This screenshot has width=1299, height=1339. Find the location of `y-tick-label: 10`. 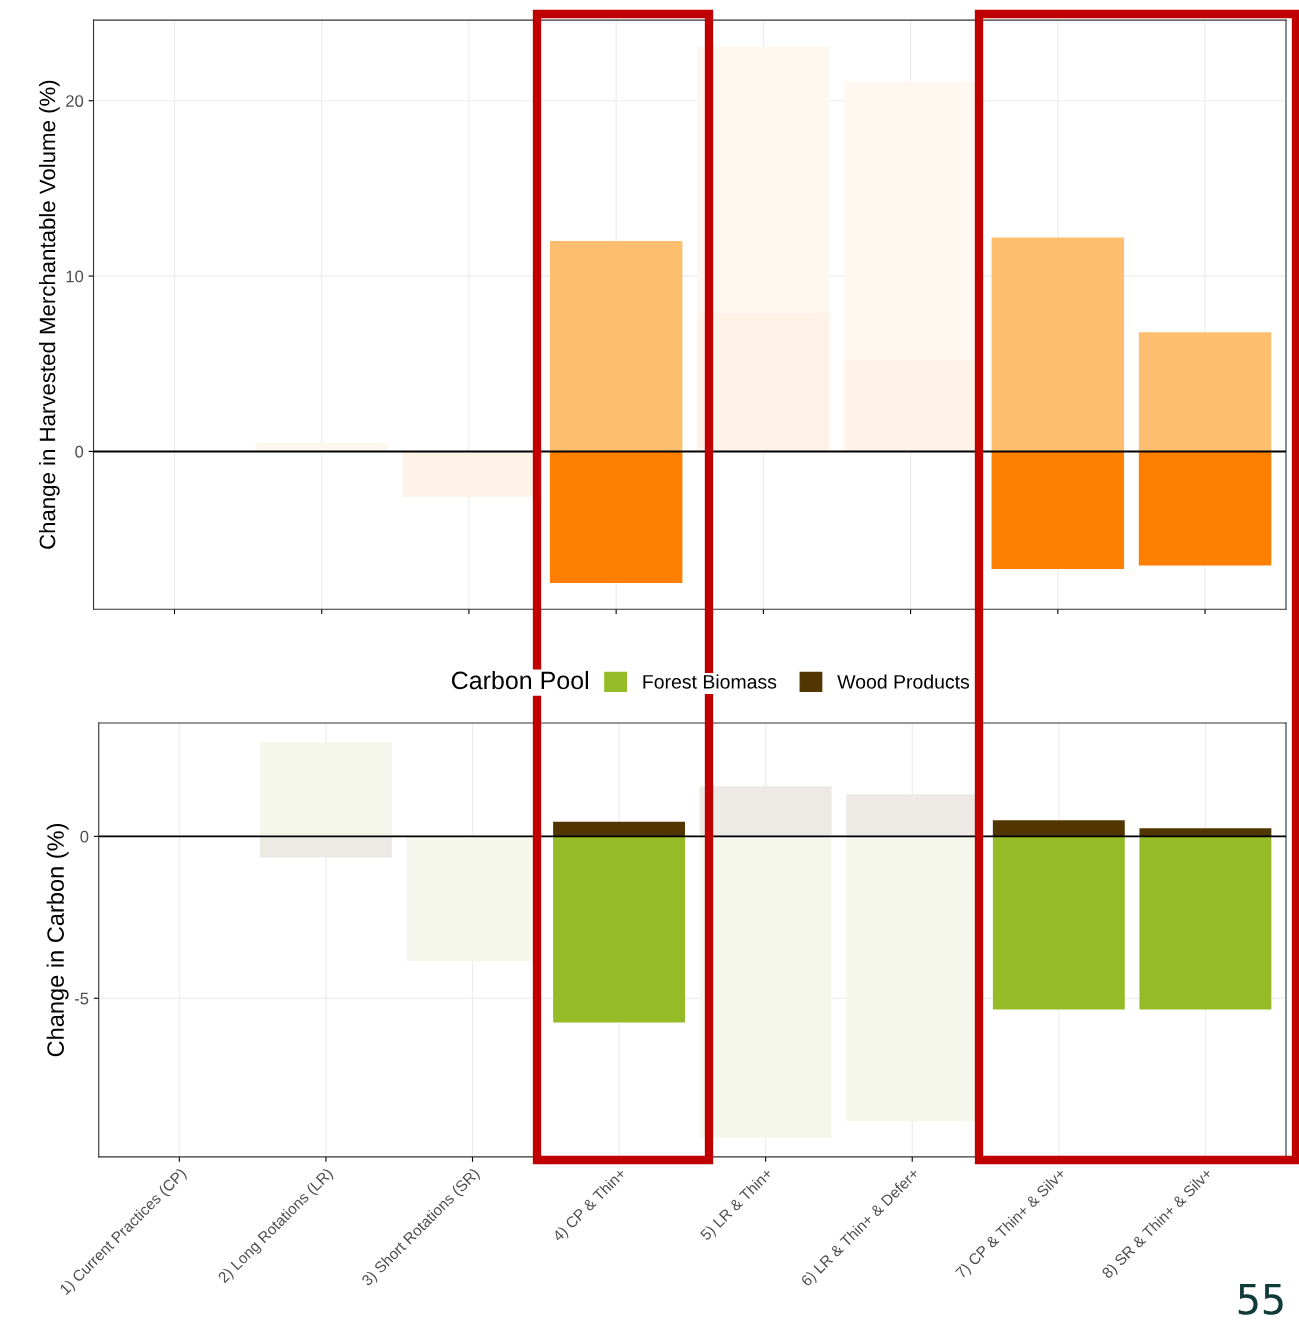

y-tick-label: 10 is located at coordinates (75, 276).